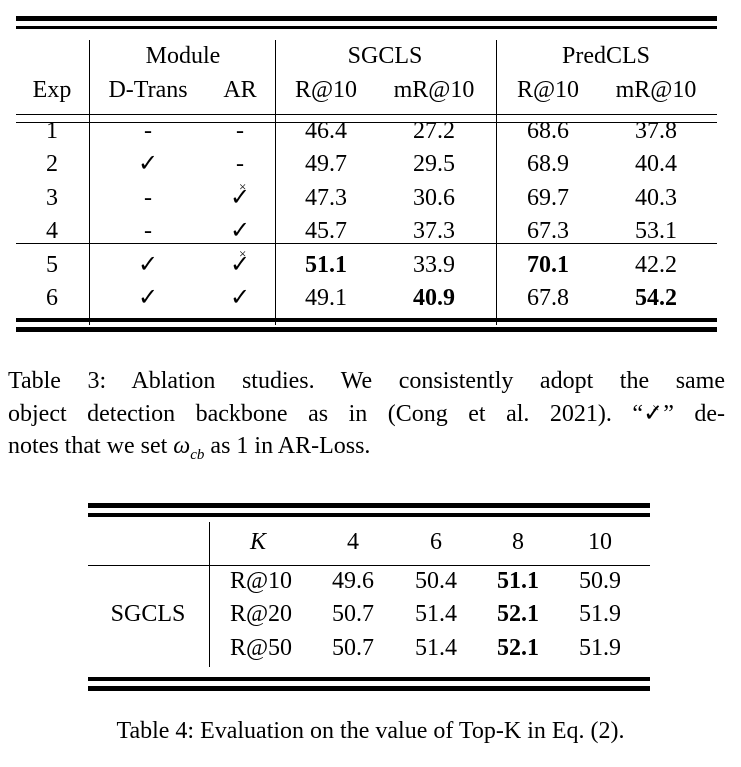 The width and height of the screenshot is (741, 767). Describe the element at coordinates (91, 446) in the screenshot. I see `caption-text: notes that we set` at that location.